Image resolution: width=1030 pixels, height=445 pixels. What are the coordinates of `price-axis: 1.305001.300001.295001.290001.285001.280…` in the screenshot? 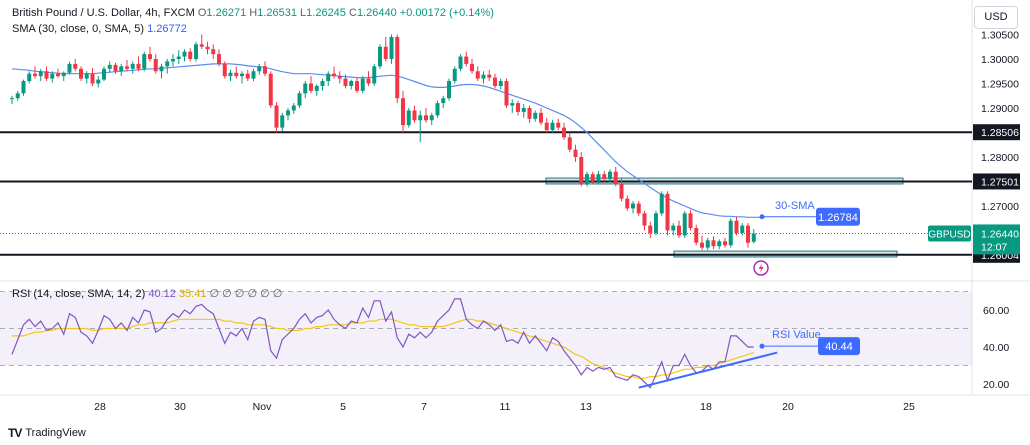 It's located at (974, 146).